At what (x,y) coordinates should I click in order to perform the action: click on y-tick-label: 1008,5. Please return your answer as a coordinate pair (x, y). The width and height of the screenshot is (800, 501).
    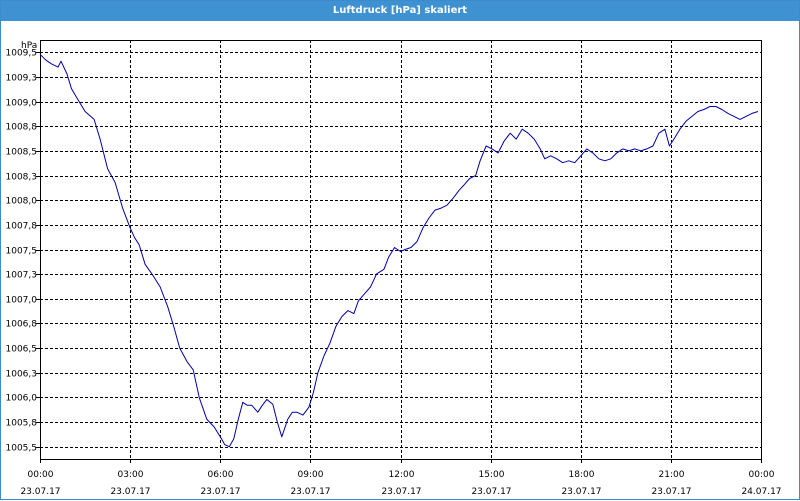
    Looking at the image, I should click on (22, 153).